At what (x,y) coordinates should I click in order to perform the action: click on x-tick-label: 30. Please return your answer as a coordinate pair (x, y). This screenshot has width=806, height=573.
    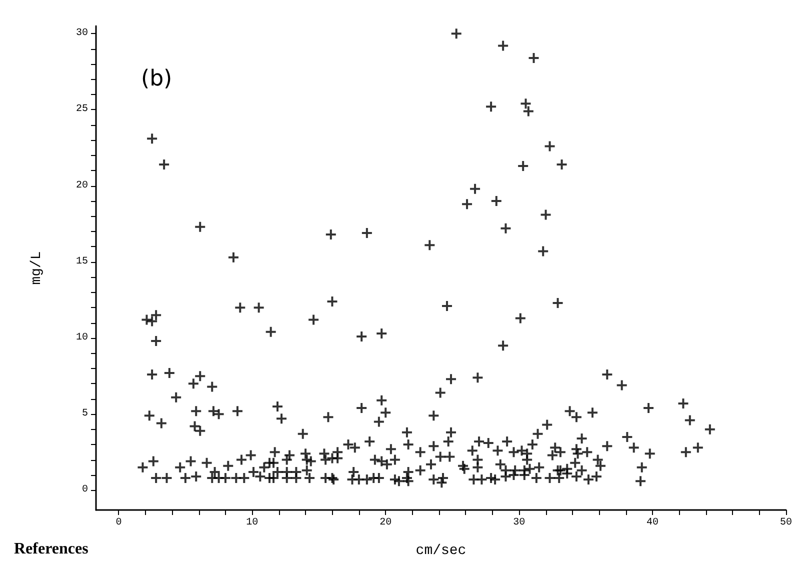
    Looking at the image, I should click on (519, 523).